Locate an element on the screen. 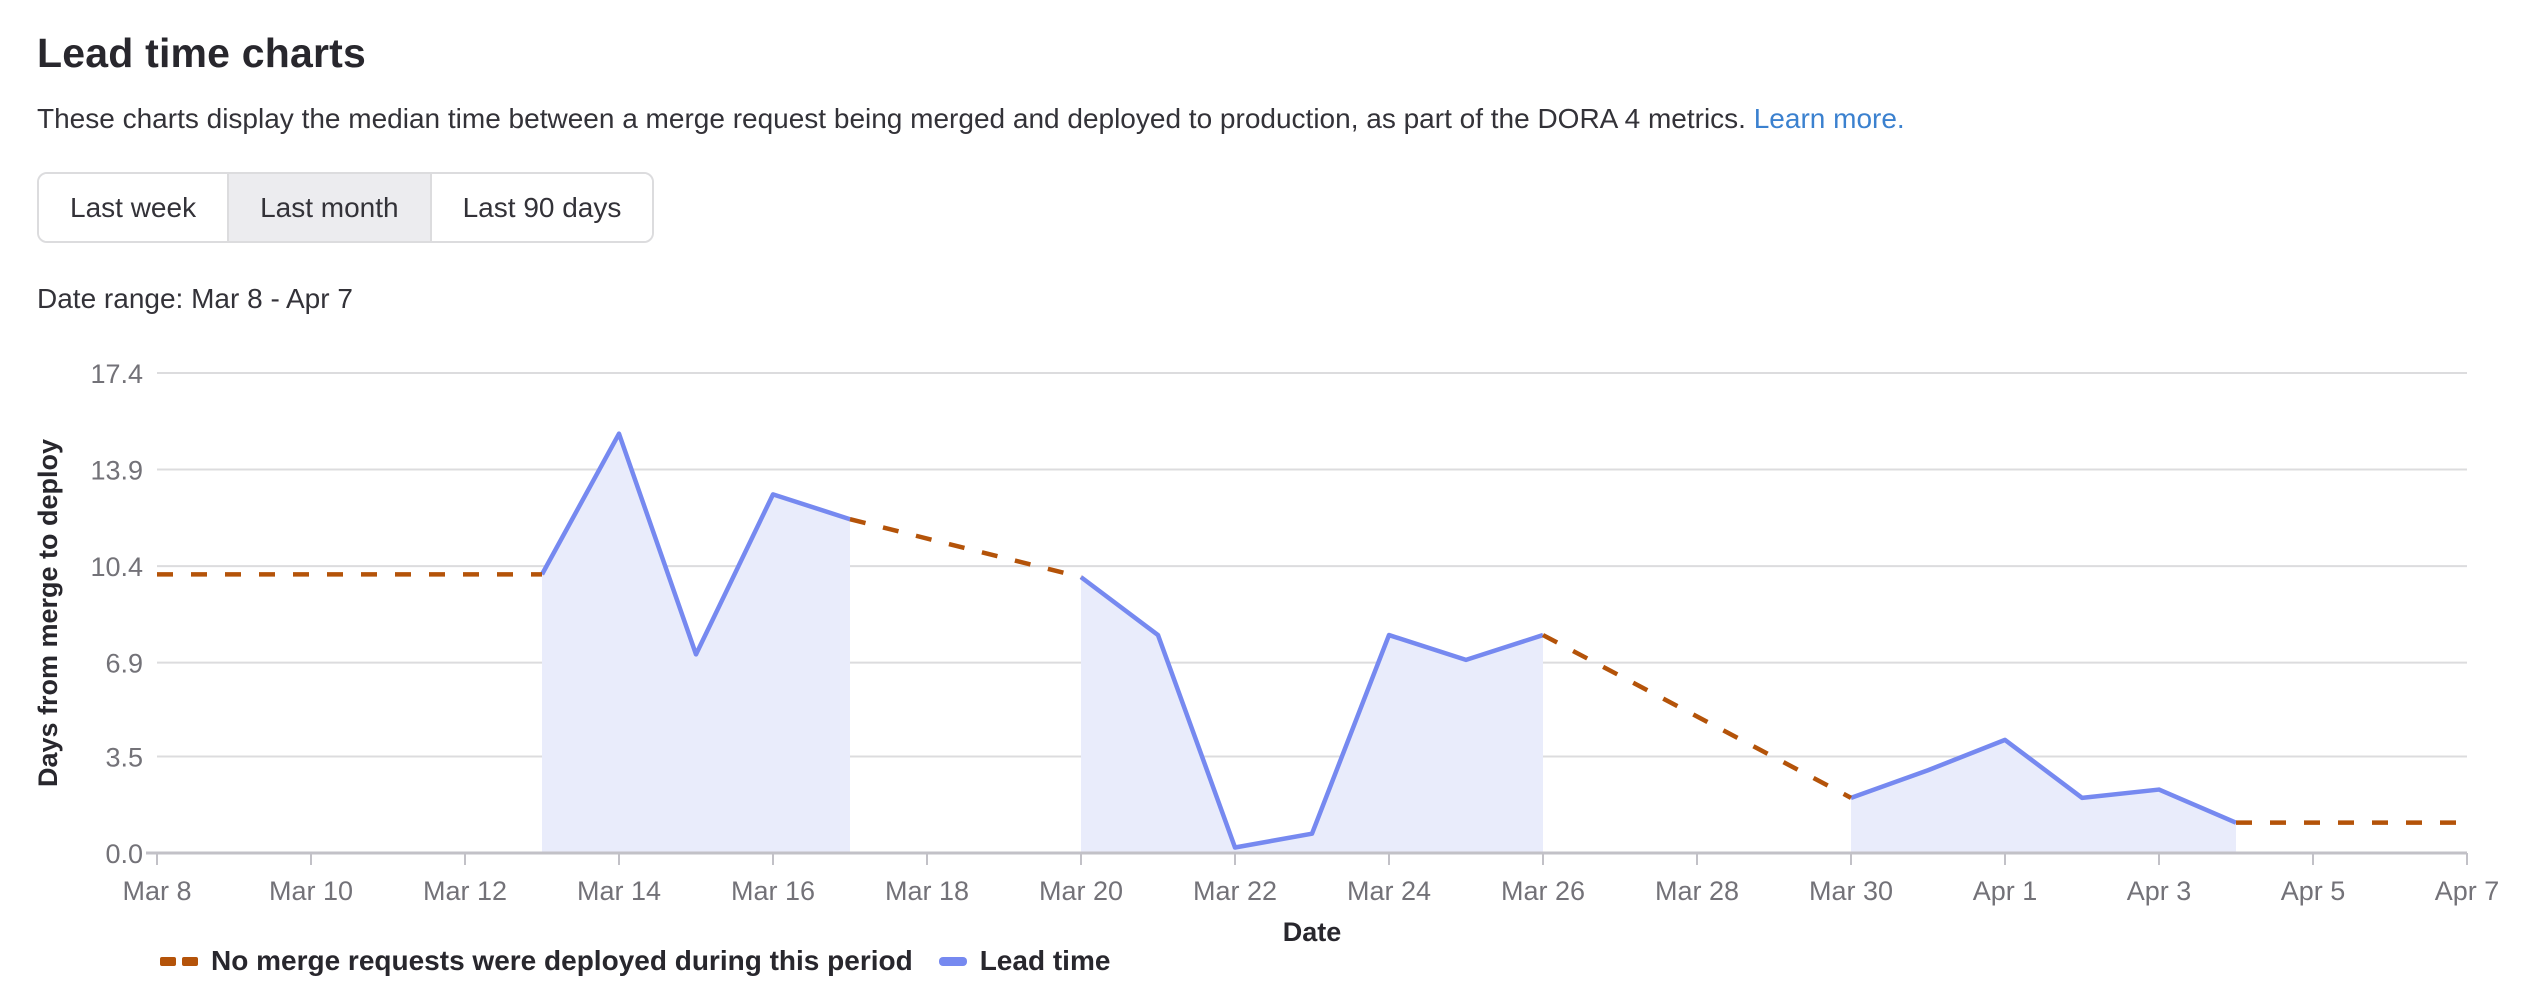 The image size is (2524, 996). y-tick-label: 0.0 is located at coordinates (124, 854).